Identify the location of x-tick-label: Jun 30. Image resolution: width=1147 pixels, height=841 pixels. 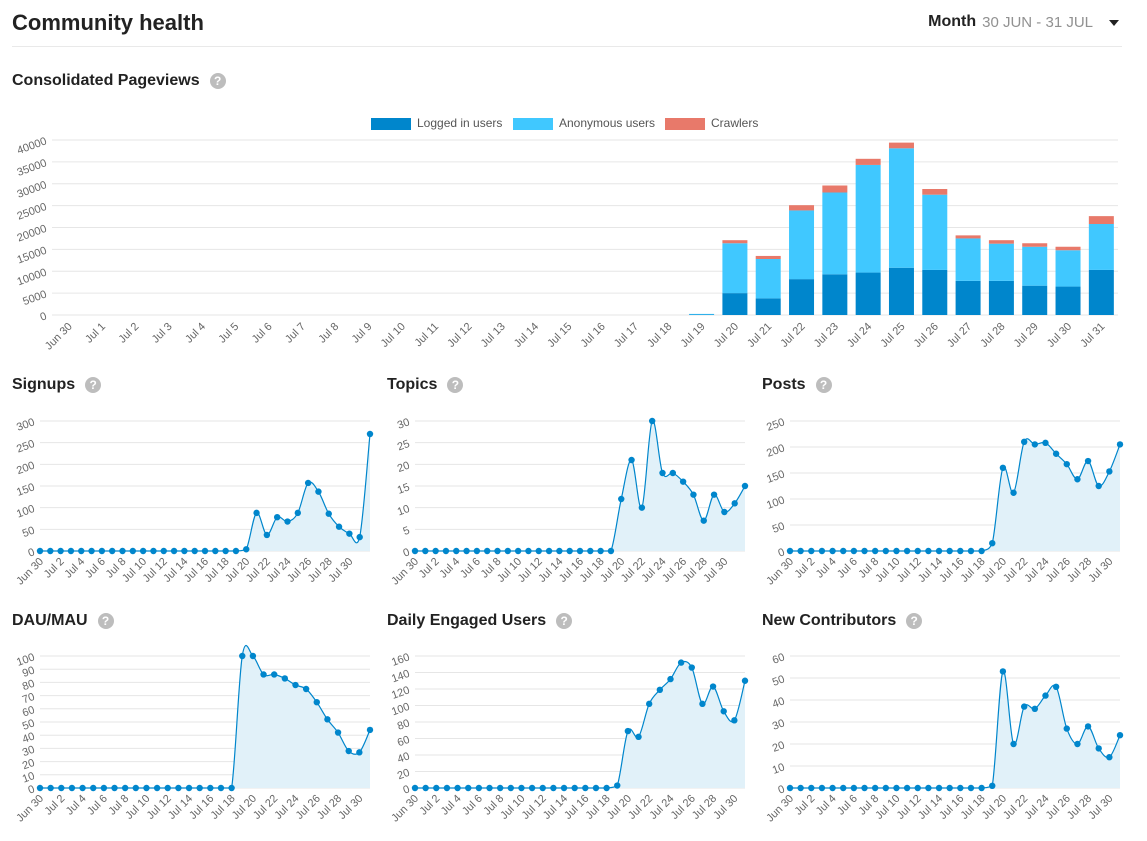
(780, 809).